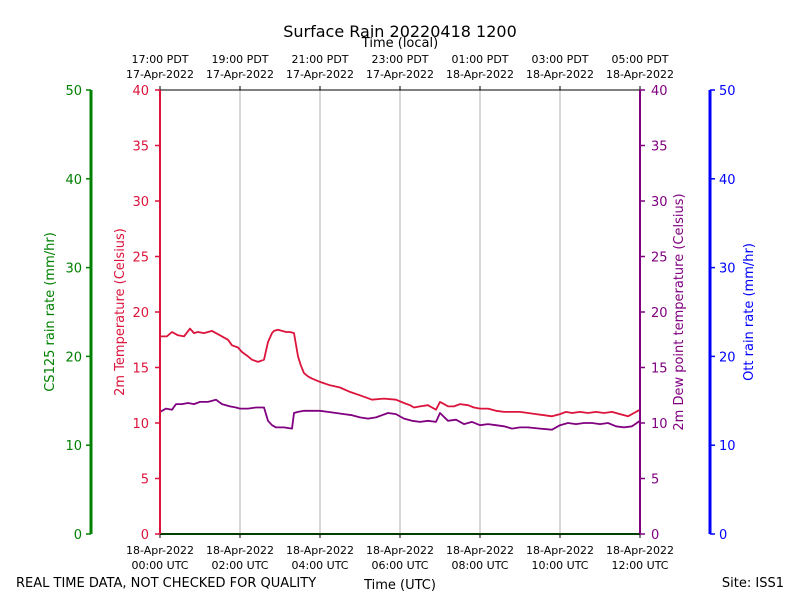 The image size is (800, 600). What do you see at coordinates (120, 312) in the screenshot?
I see `temp-axis-title: 2m Temperature (Celsius)` at bounding box center [120, 312].